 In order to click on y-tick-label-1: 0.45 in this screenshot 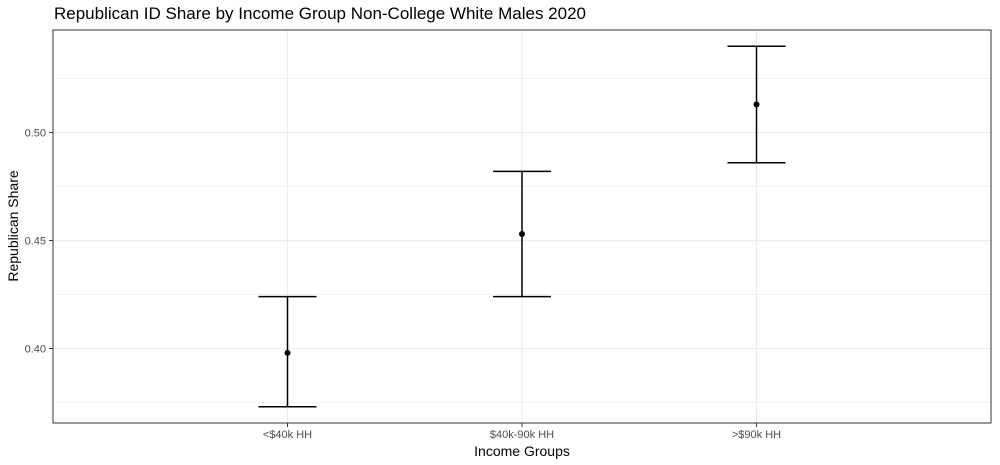, I will do `click(35, 242)`.